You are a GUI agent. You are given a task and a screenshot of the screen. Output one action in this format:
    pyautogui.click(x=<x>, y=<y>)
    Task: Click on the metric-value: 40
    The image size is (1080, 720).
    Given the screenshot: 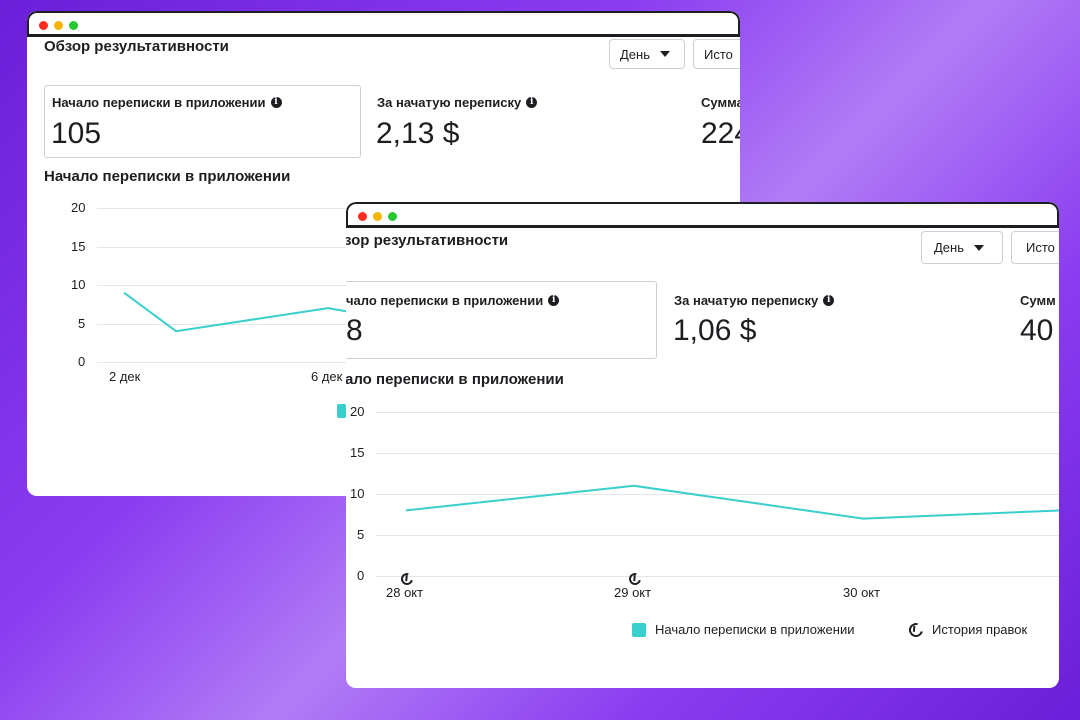 What is the action you would take?
    pyautogui.click(x=1037, y=330)
    